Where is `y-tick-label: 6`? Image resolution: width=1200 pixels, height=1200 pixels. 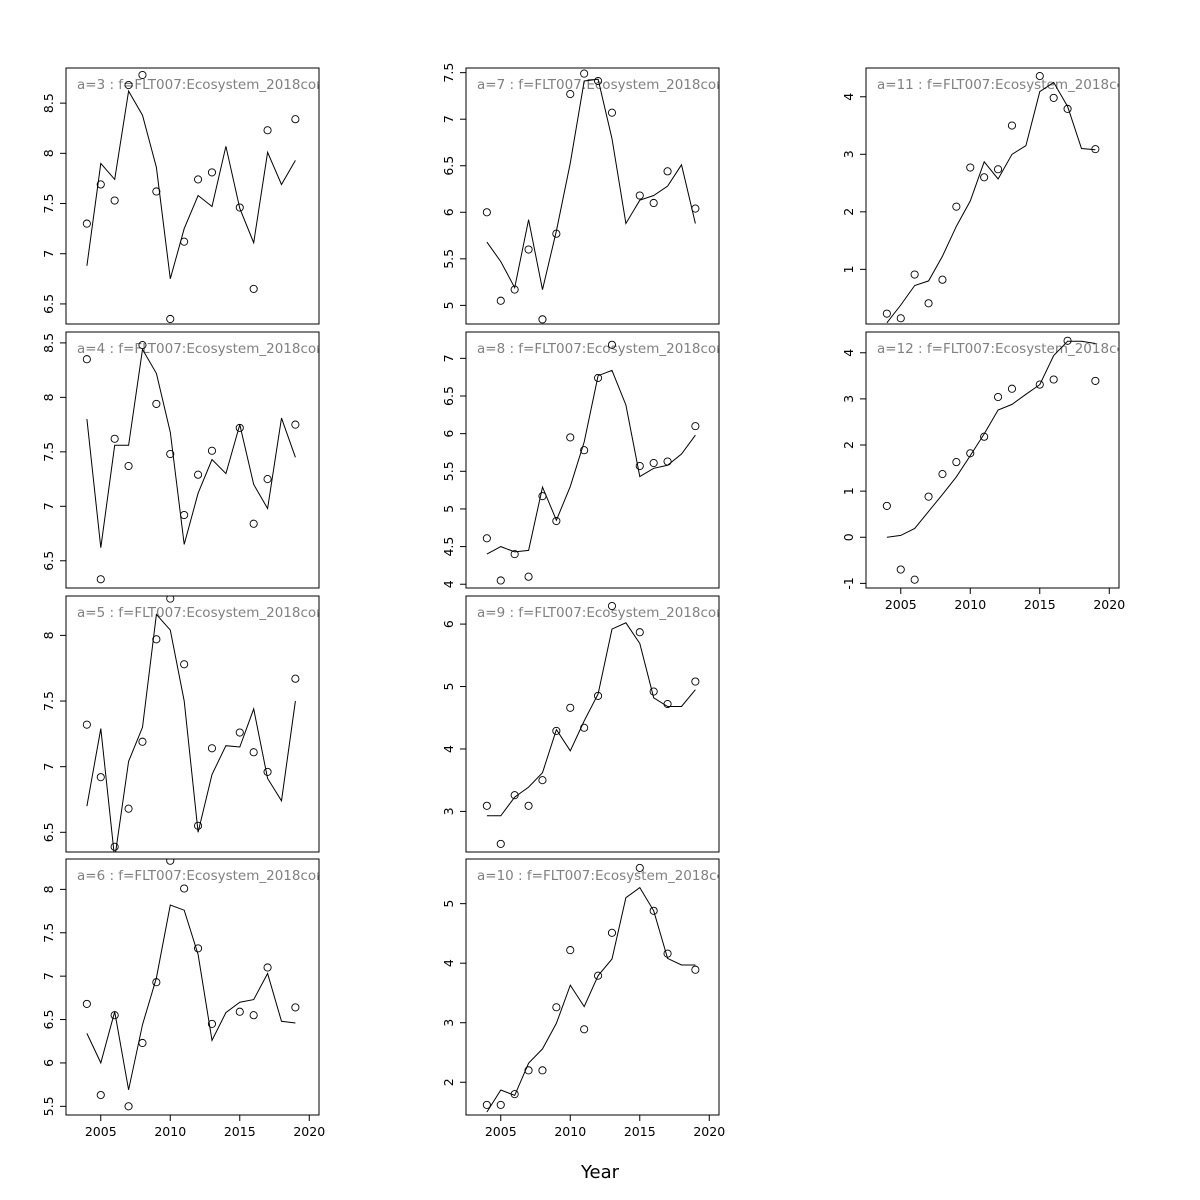 y-tick-label: 6 is located at coordinates (448, 212).